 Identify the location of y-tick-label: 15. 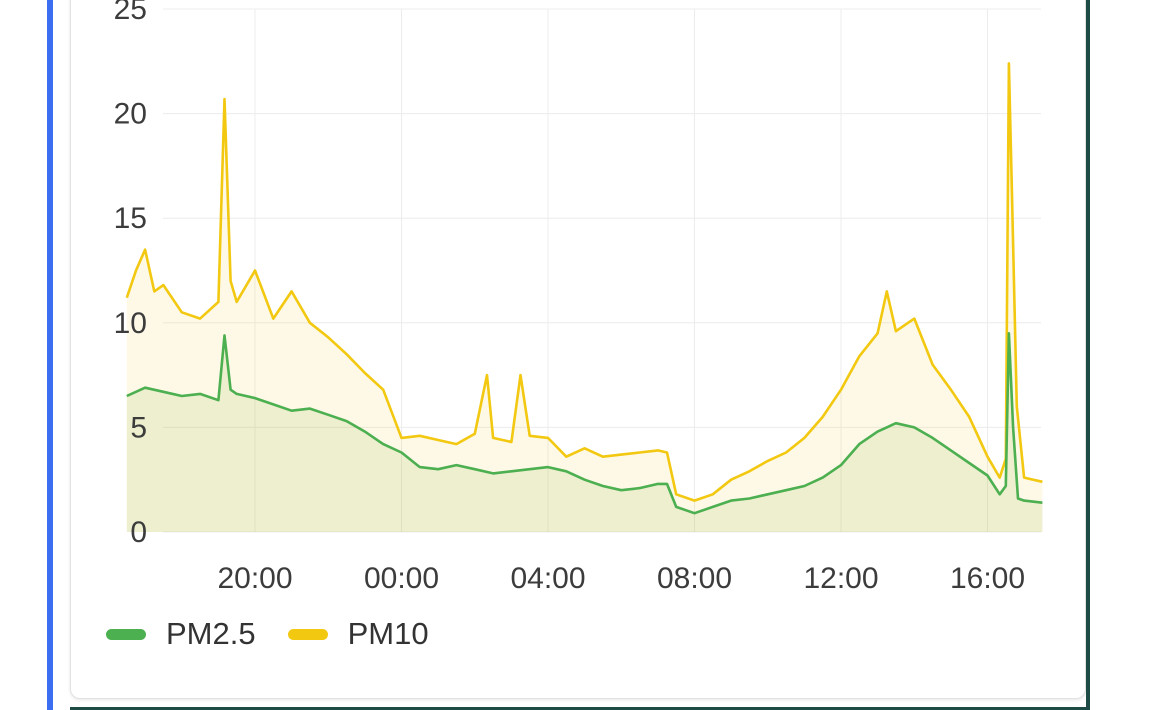
(130, 218).